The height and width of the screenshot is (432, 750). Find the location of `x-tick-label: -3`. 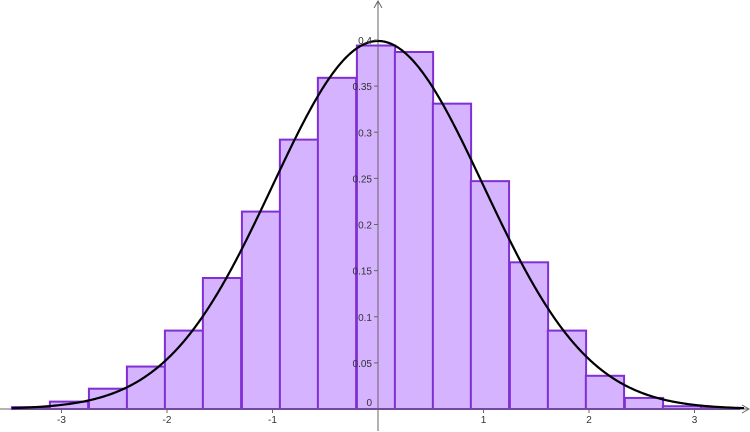

x-tick-label: -3 is located at coordinates (61, 420).